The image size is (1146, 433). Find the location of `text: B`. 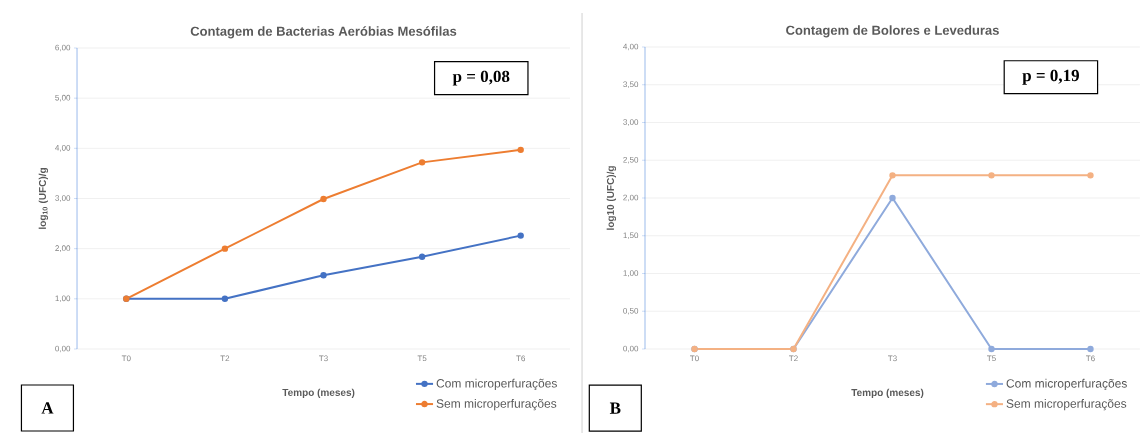

text: B is located at coordinates (615, 408).